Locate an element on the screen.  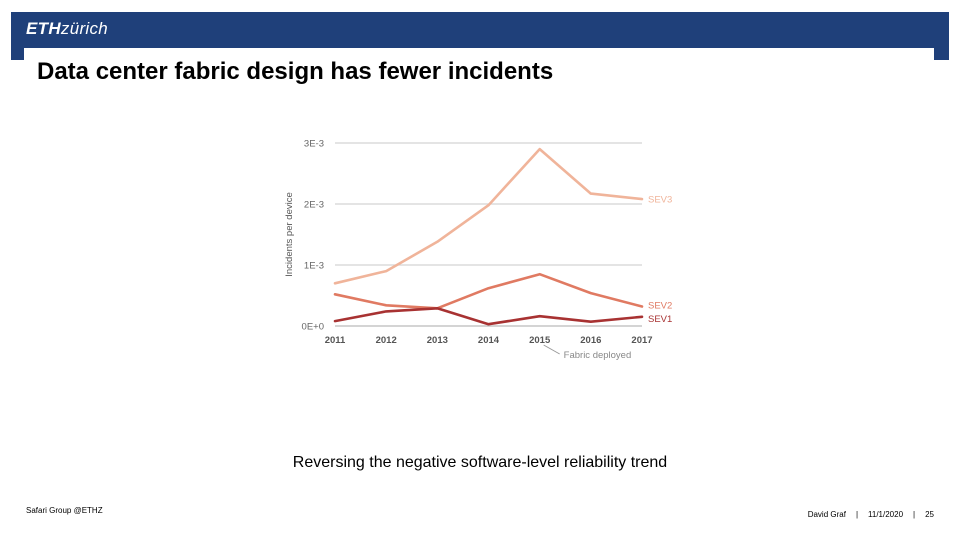
footer-presenter: David Graf is located at coordinates (826, 514).